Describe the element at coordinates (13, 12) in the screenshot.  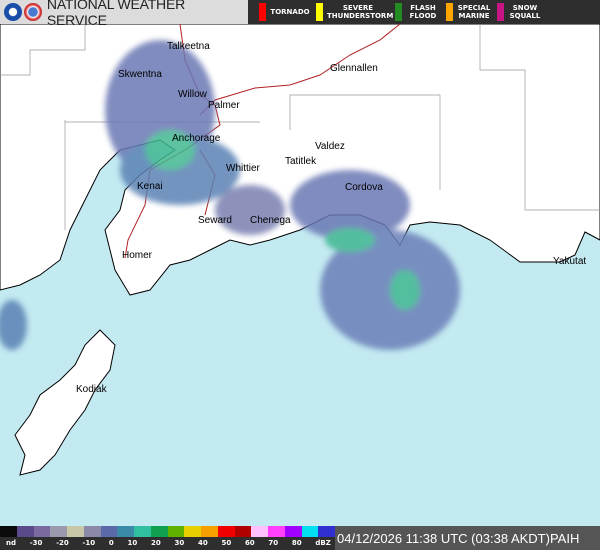
I see `noaa-logo` at that location.